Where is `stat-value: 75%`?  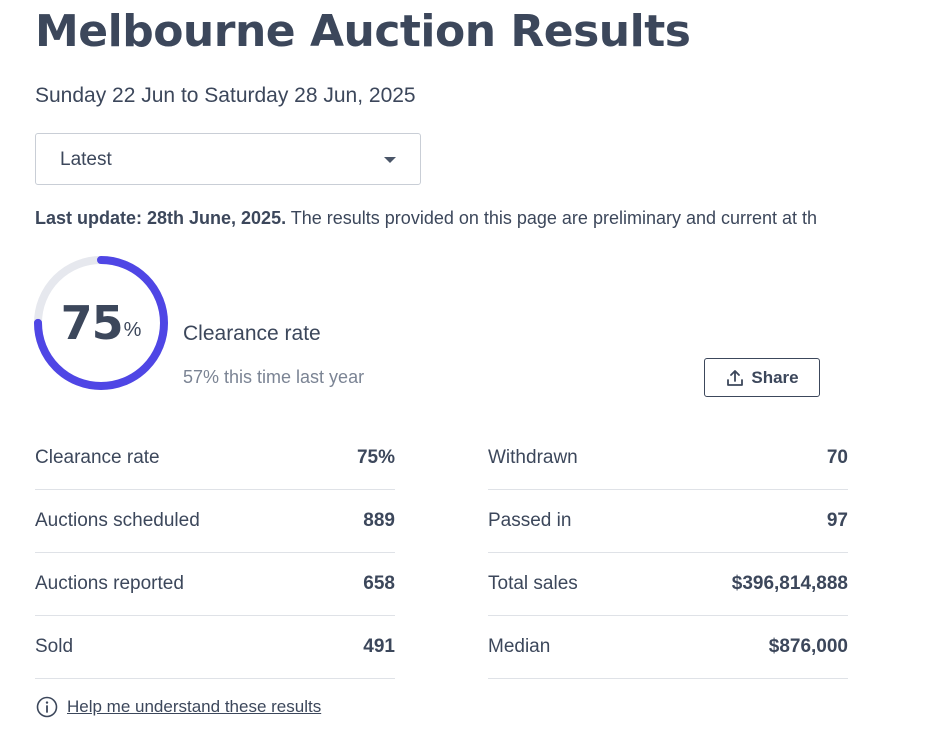 stat-value: 75% is located at coordinates (375, 457).